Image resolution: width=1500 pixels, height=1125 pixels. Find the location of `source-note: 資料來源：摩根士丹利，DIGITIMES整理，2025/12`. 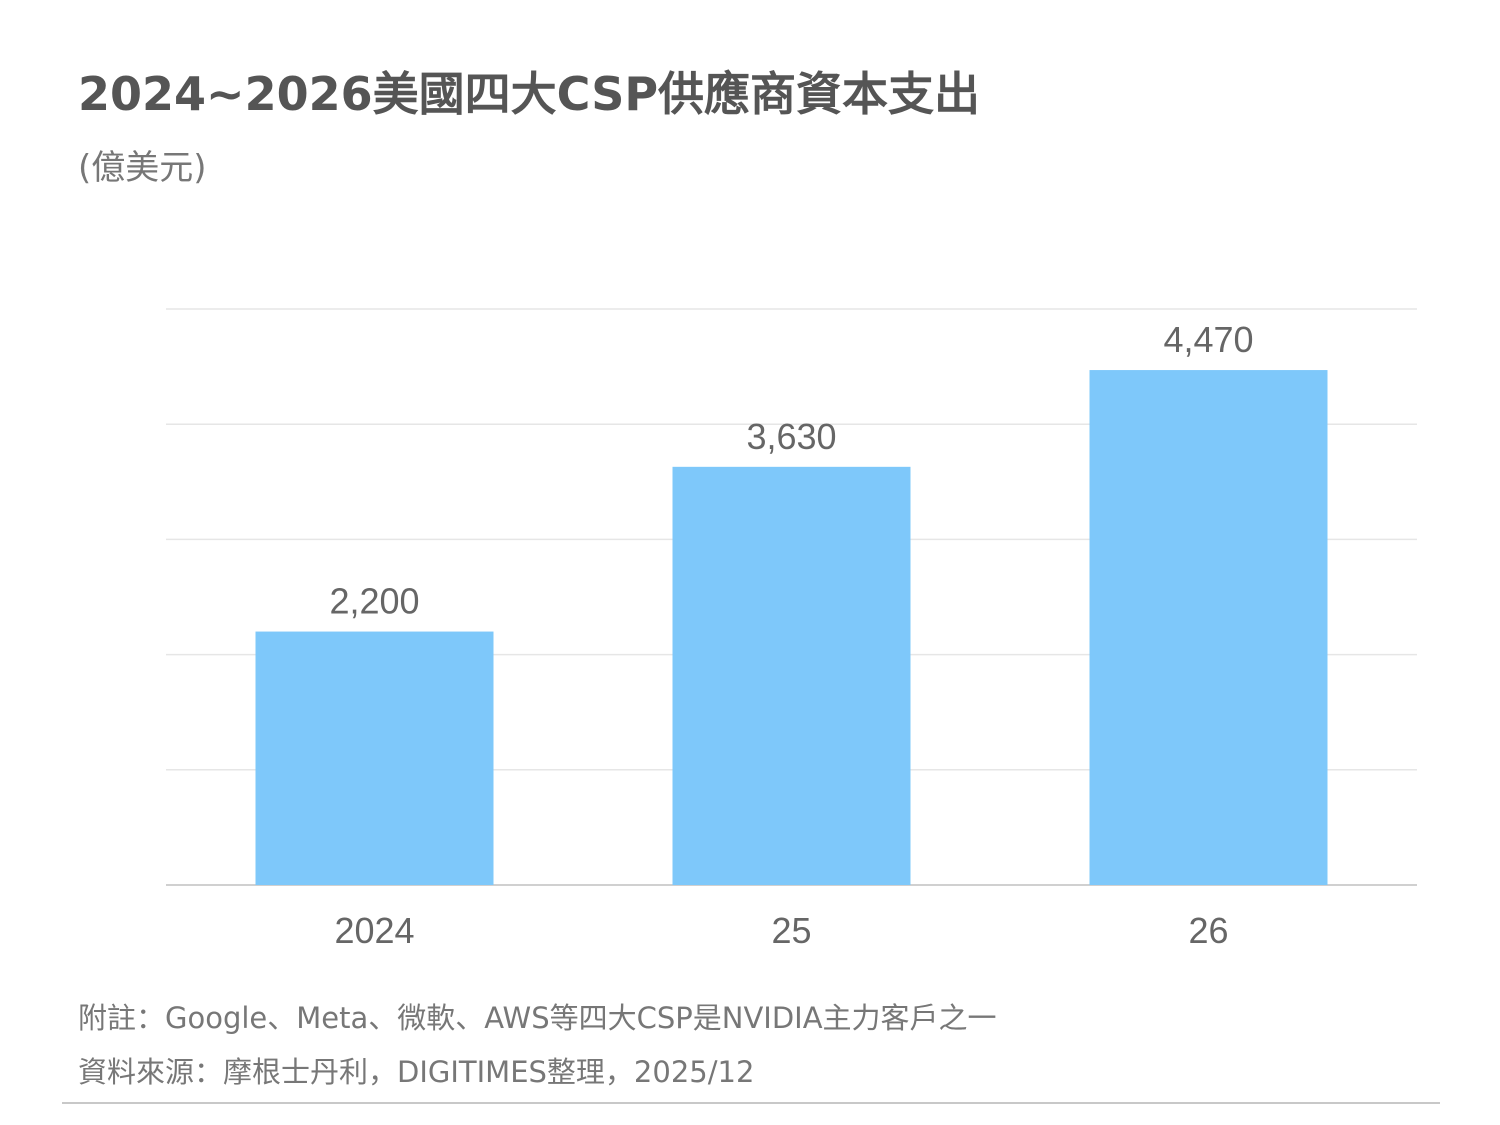

source-note: 資料來源：摩根士丹利，DIGITIMES整理，2025/12 is located at coordinates (416, 1072).